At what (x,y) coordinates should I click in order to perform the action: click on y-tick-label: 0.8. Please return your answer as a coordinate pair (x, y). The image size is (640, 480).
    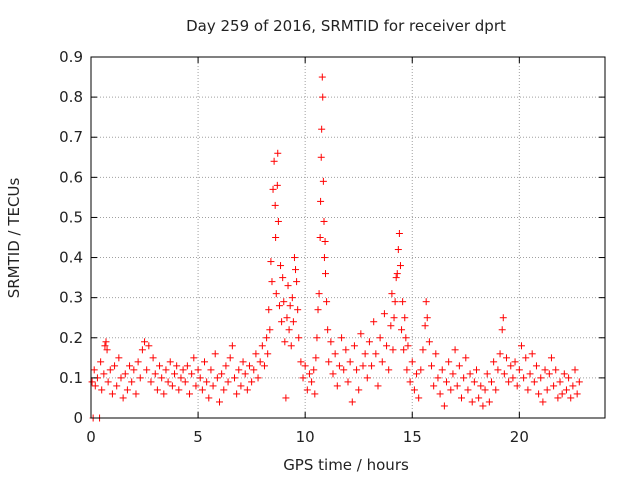
    Looking at the image, I should click on (71, 97).